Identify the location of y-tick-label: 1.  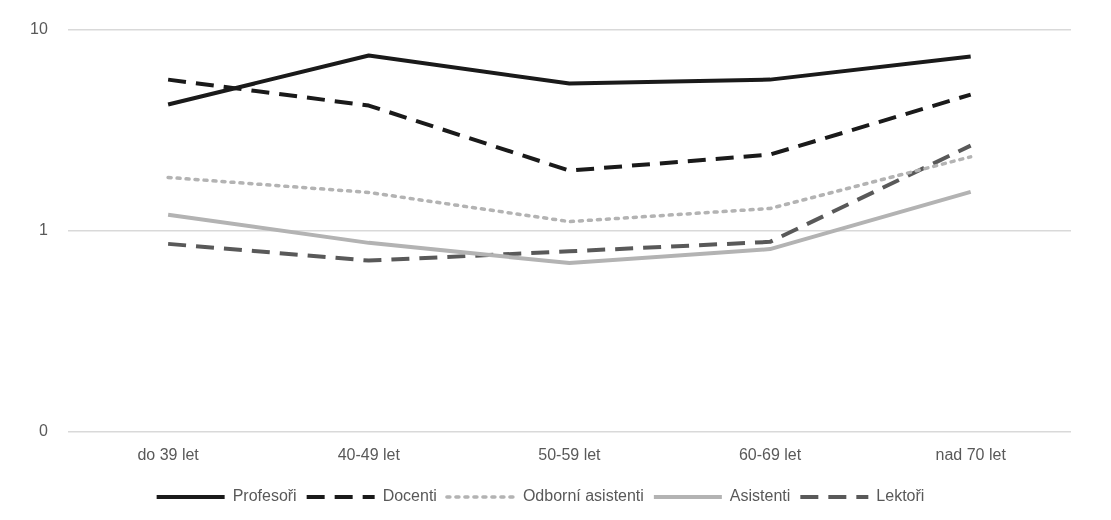
(43, 230).